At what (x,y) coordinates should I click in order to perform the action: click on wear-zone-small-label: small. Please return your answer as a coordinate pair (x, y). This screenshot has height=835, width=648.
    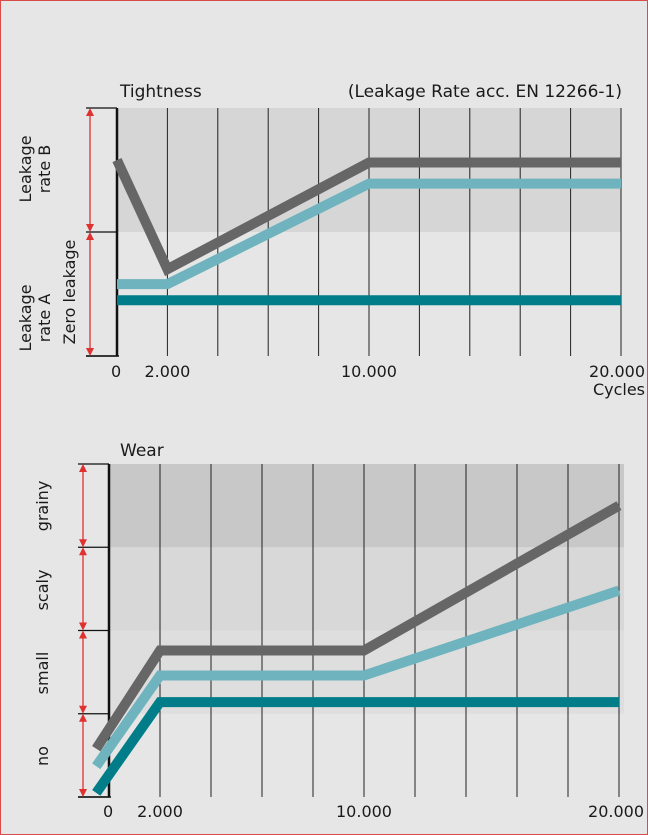
    Looking at the image, I should click on (42, 673).